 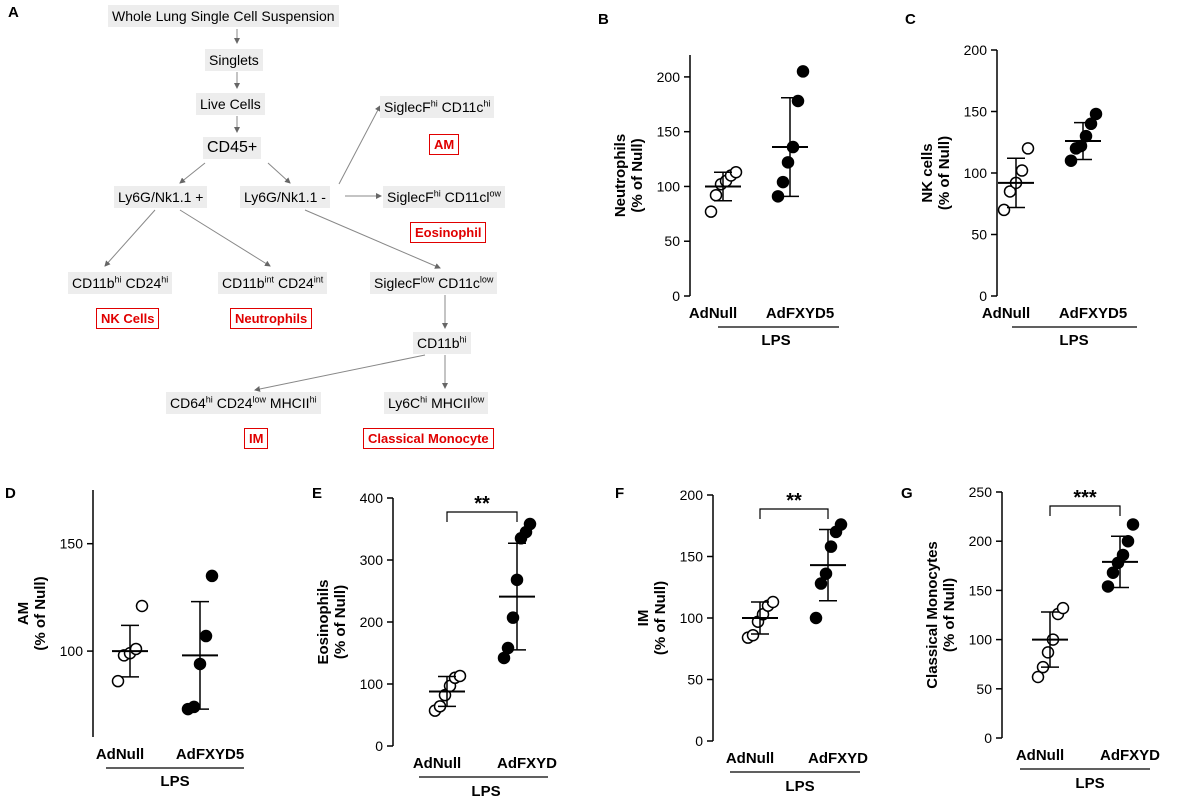 What do you see at coordinates (672, 241) in the screenshot?
I see `y-tick-label-b-50: 50` at bounding box center [672, 241].